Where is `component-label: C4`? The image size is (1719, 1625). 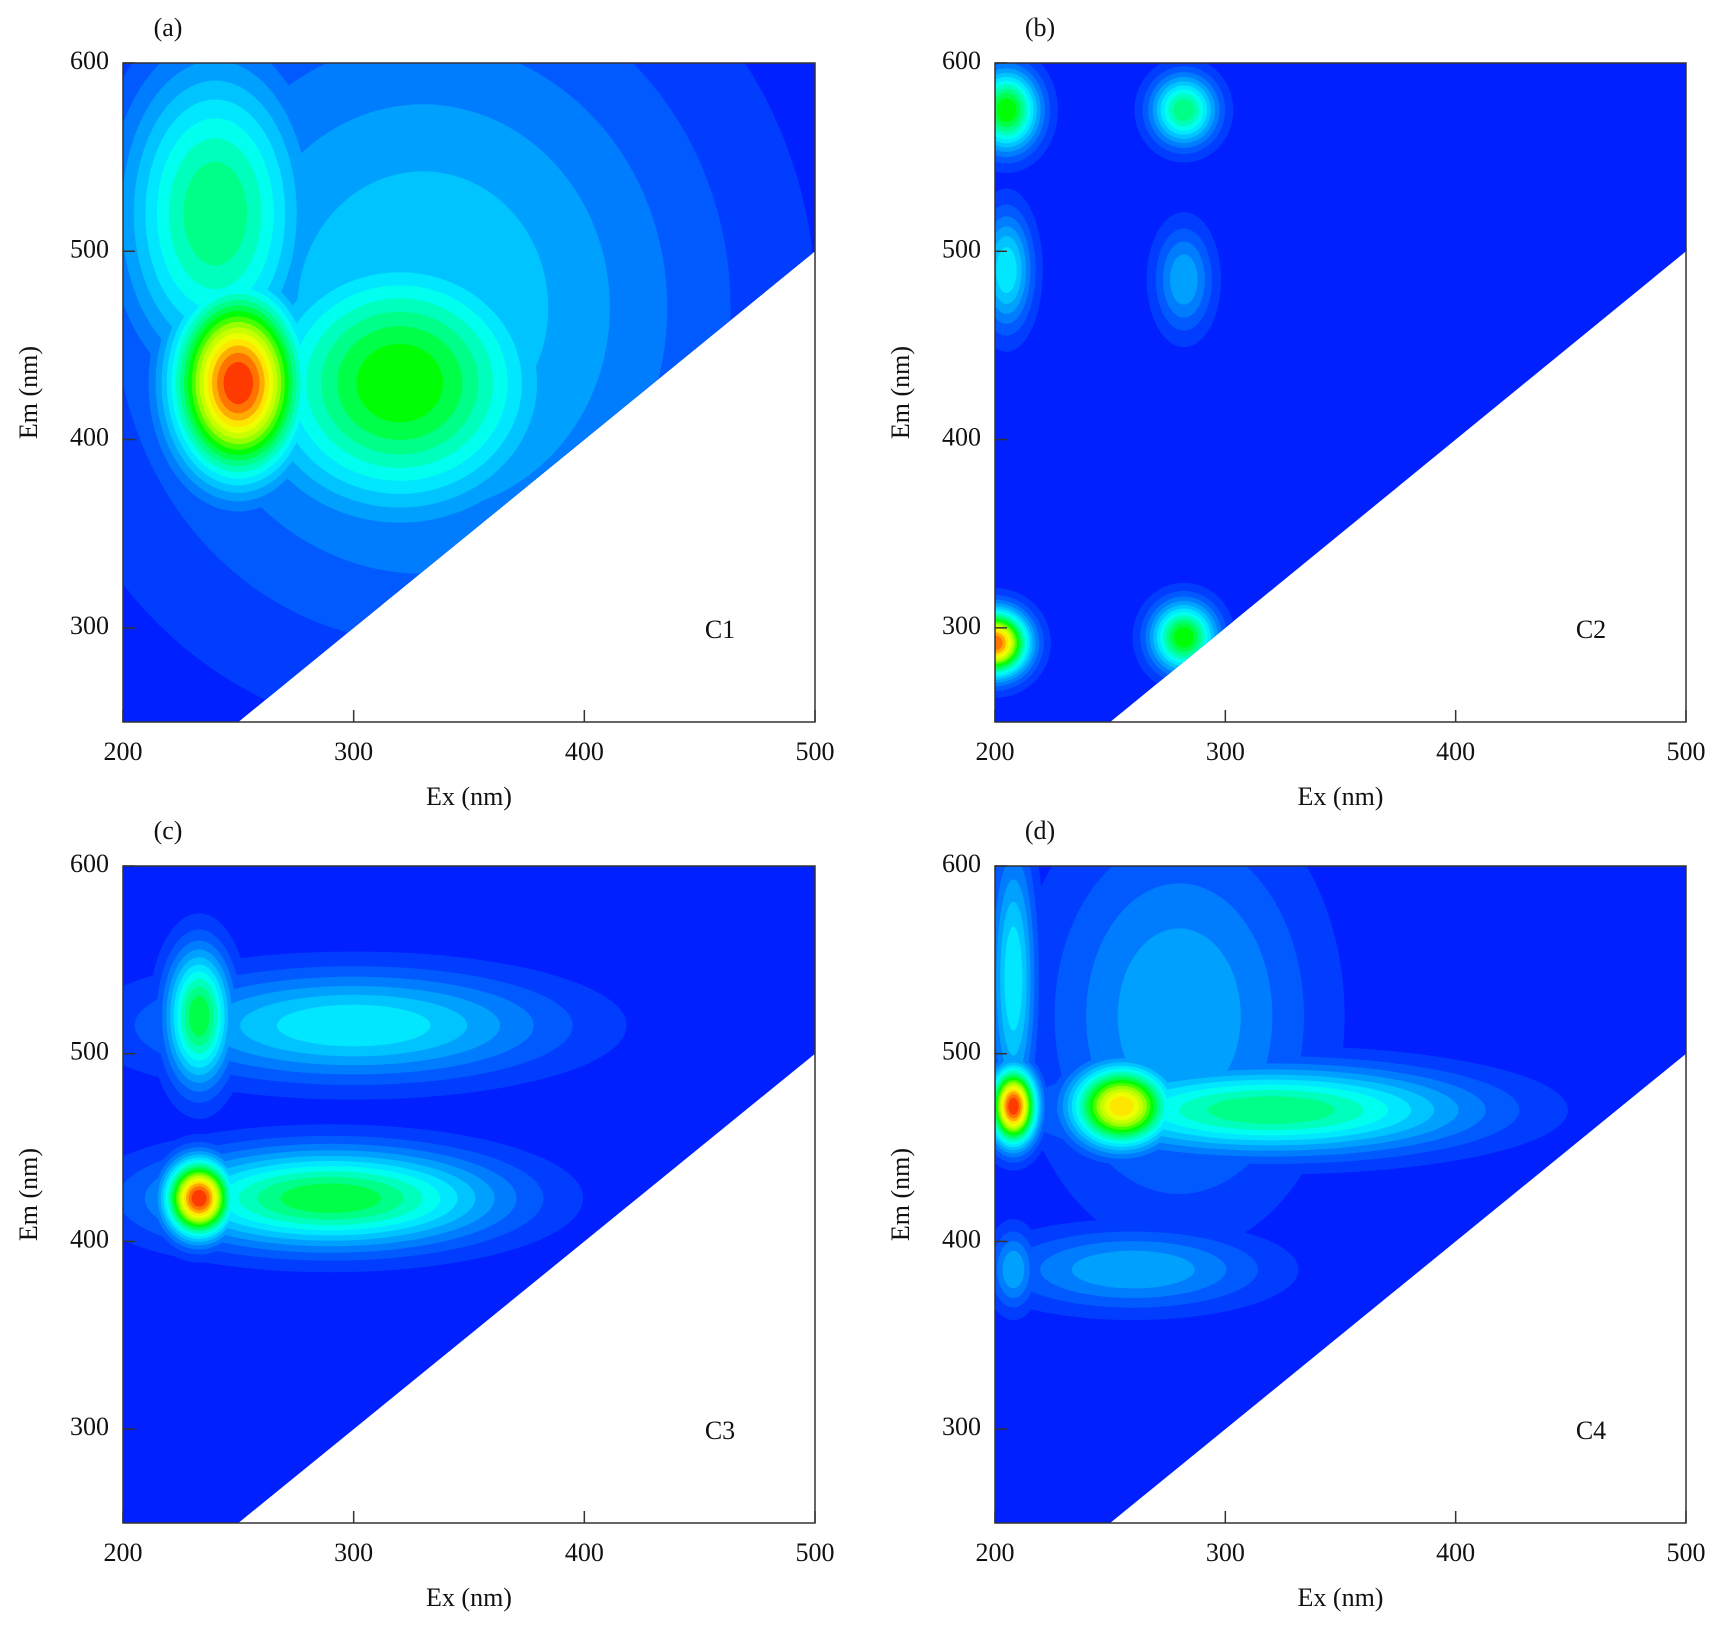
component-label: C4 is located at coordinates (1591, 1430).